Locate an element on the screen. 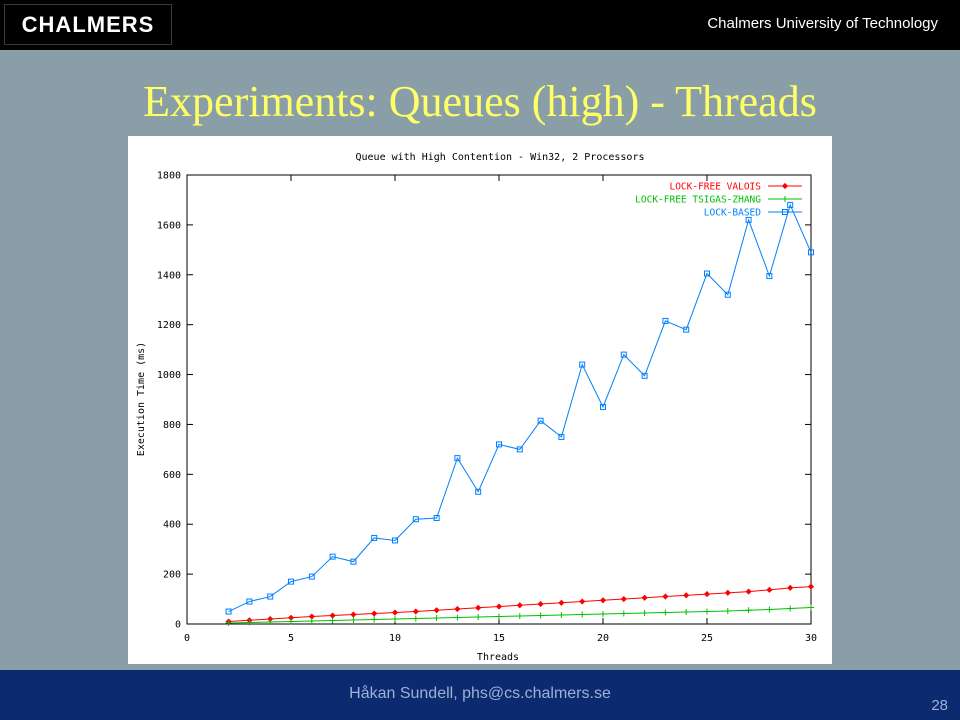 This screenshot has width=960, height=720. chalmers-logo: CHALMERS is located at coordinates (88, 24).